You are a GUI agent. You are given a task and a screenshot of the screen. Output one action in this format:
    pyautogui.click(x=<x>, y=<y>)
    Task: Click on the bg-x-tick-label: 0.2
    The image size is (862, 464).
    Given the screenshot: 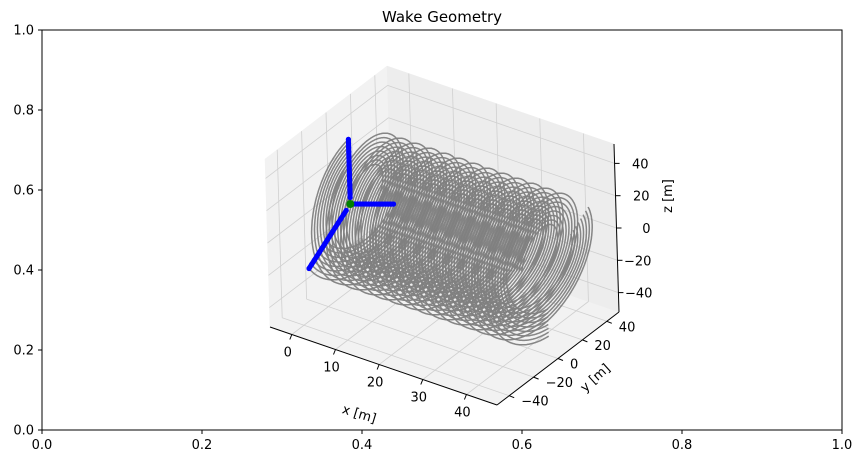 What is the action you would take?
    pyautogui.click(x=202, y=445)
    